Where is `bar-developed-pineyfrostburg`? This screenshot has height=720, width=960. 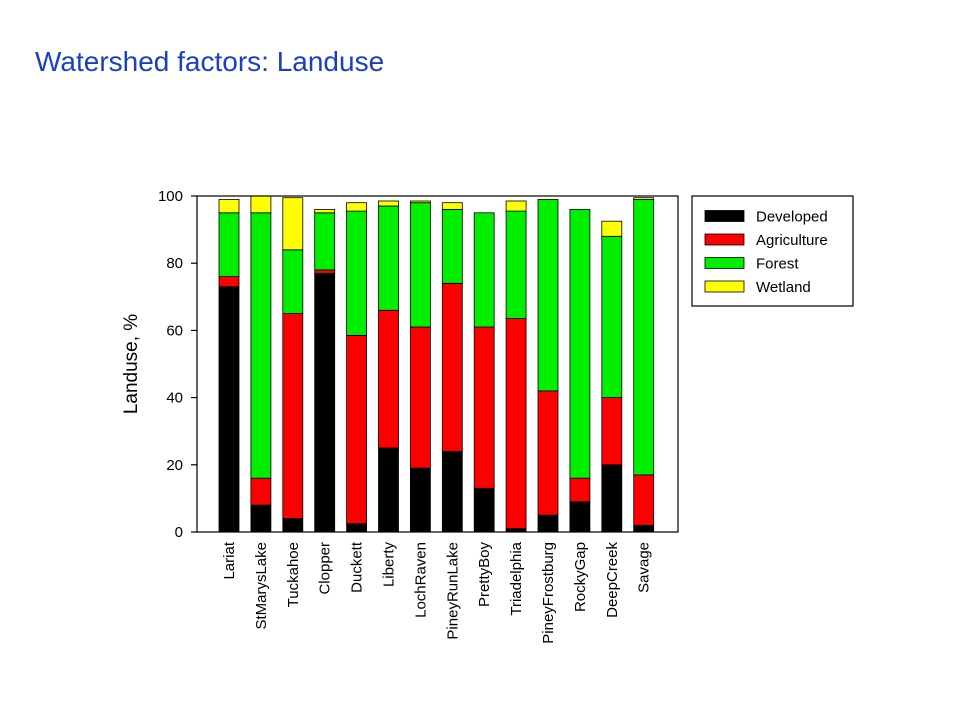 bar-developed-pineyfrostburg is located at coordinates (548, 523).